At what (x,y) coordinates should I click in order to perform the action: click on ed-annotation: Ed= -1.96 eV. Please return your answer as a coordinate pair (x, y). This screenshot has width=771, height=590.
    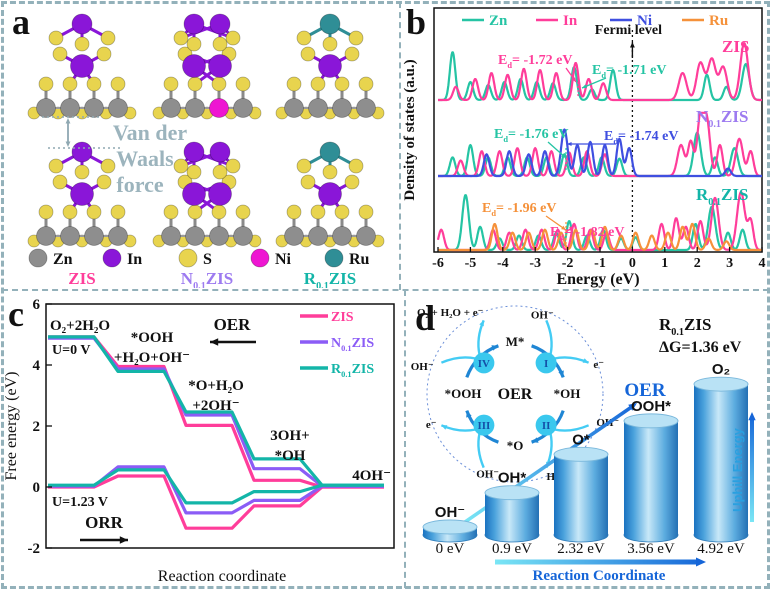
    Looking at the image, I should click on (519, 209).